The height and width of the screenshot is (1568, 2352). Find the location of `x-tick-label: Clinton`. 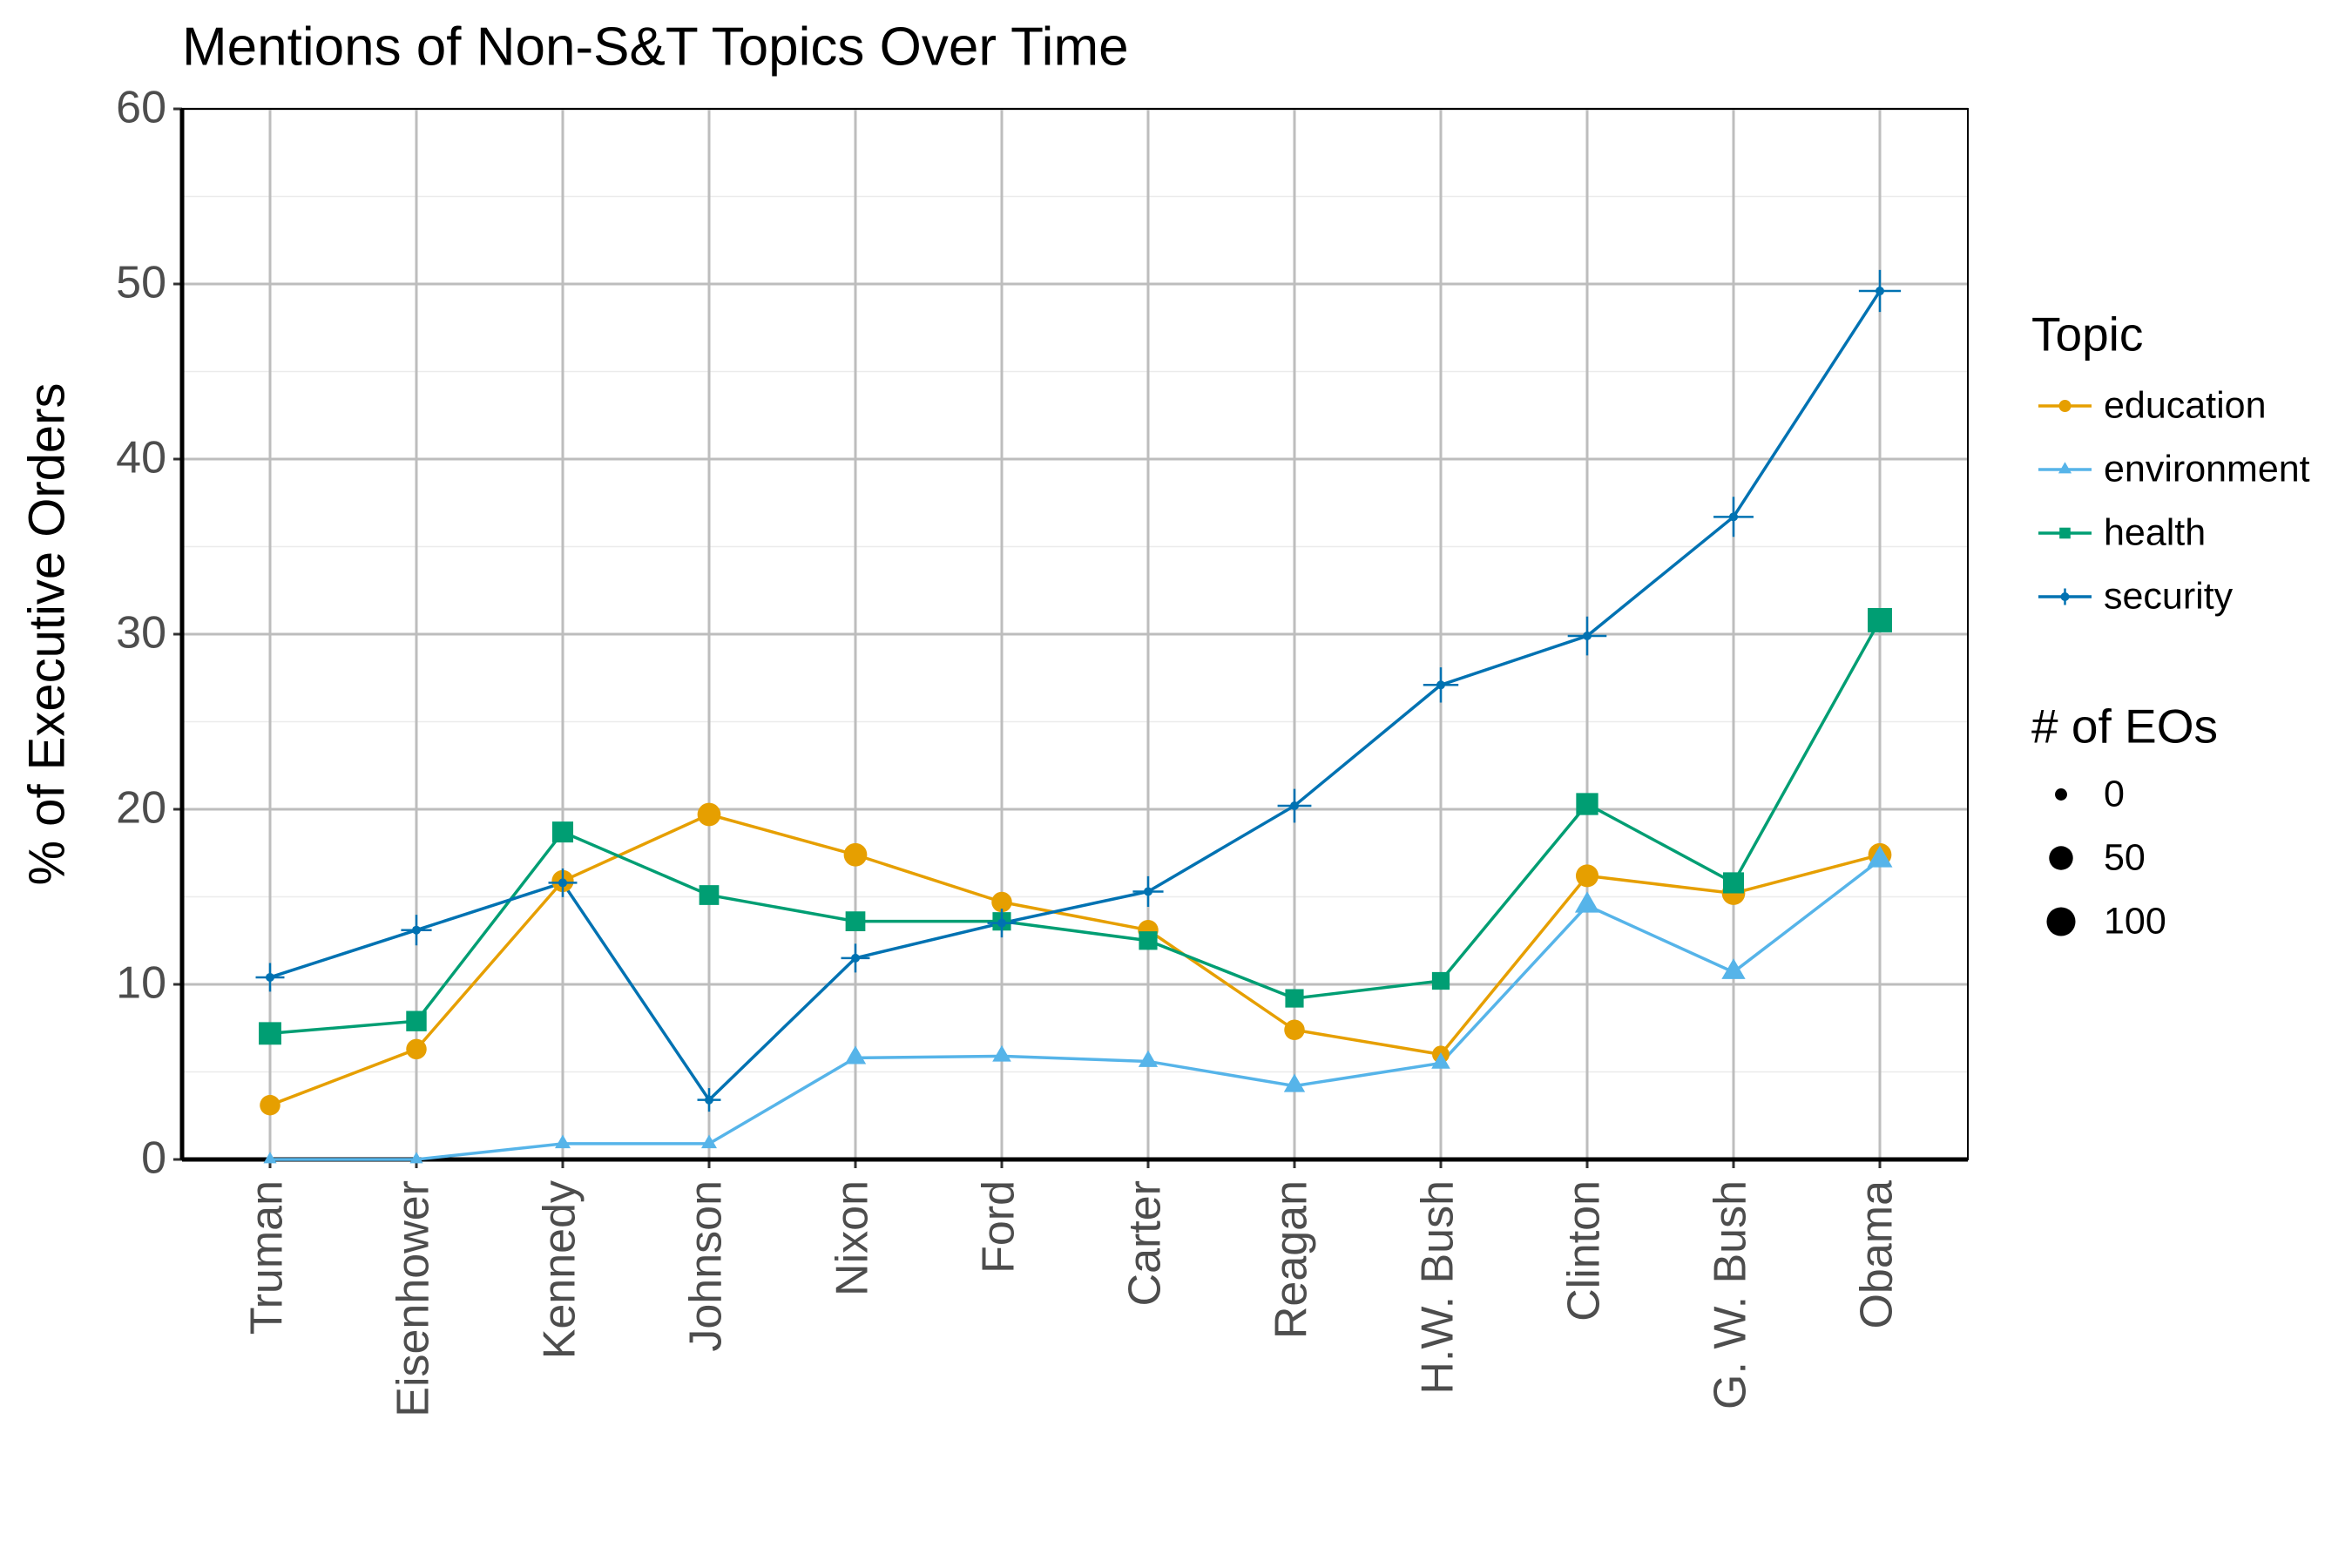

x-tick-label: Clinton is located at coordinates (1585, 1250).